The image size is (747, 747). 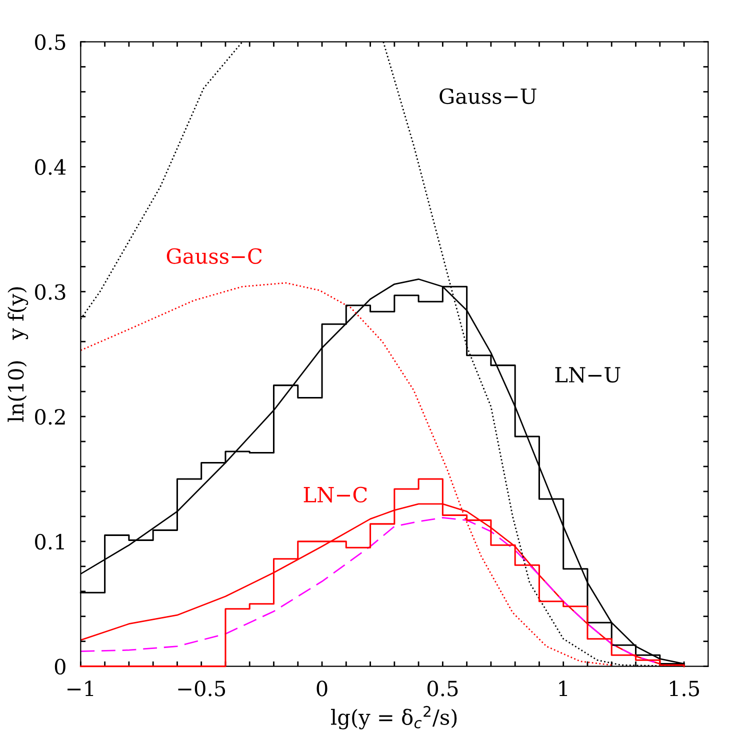 What do you see at coordinates (335, 494) in the screenshot?
I see `series-label: LN−C` at bounding box center [335, 494].